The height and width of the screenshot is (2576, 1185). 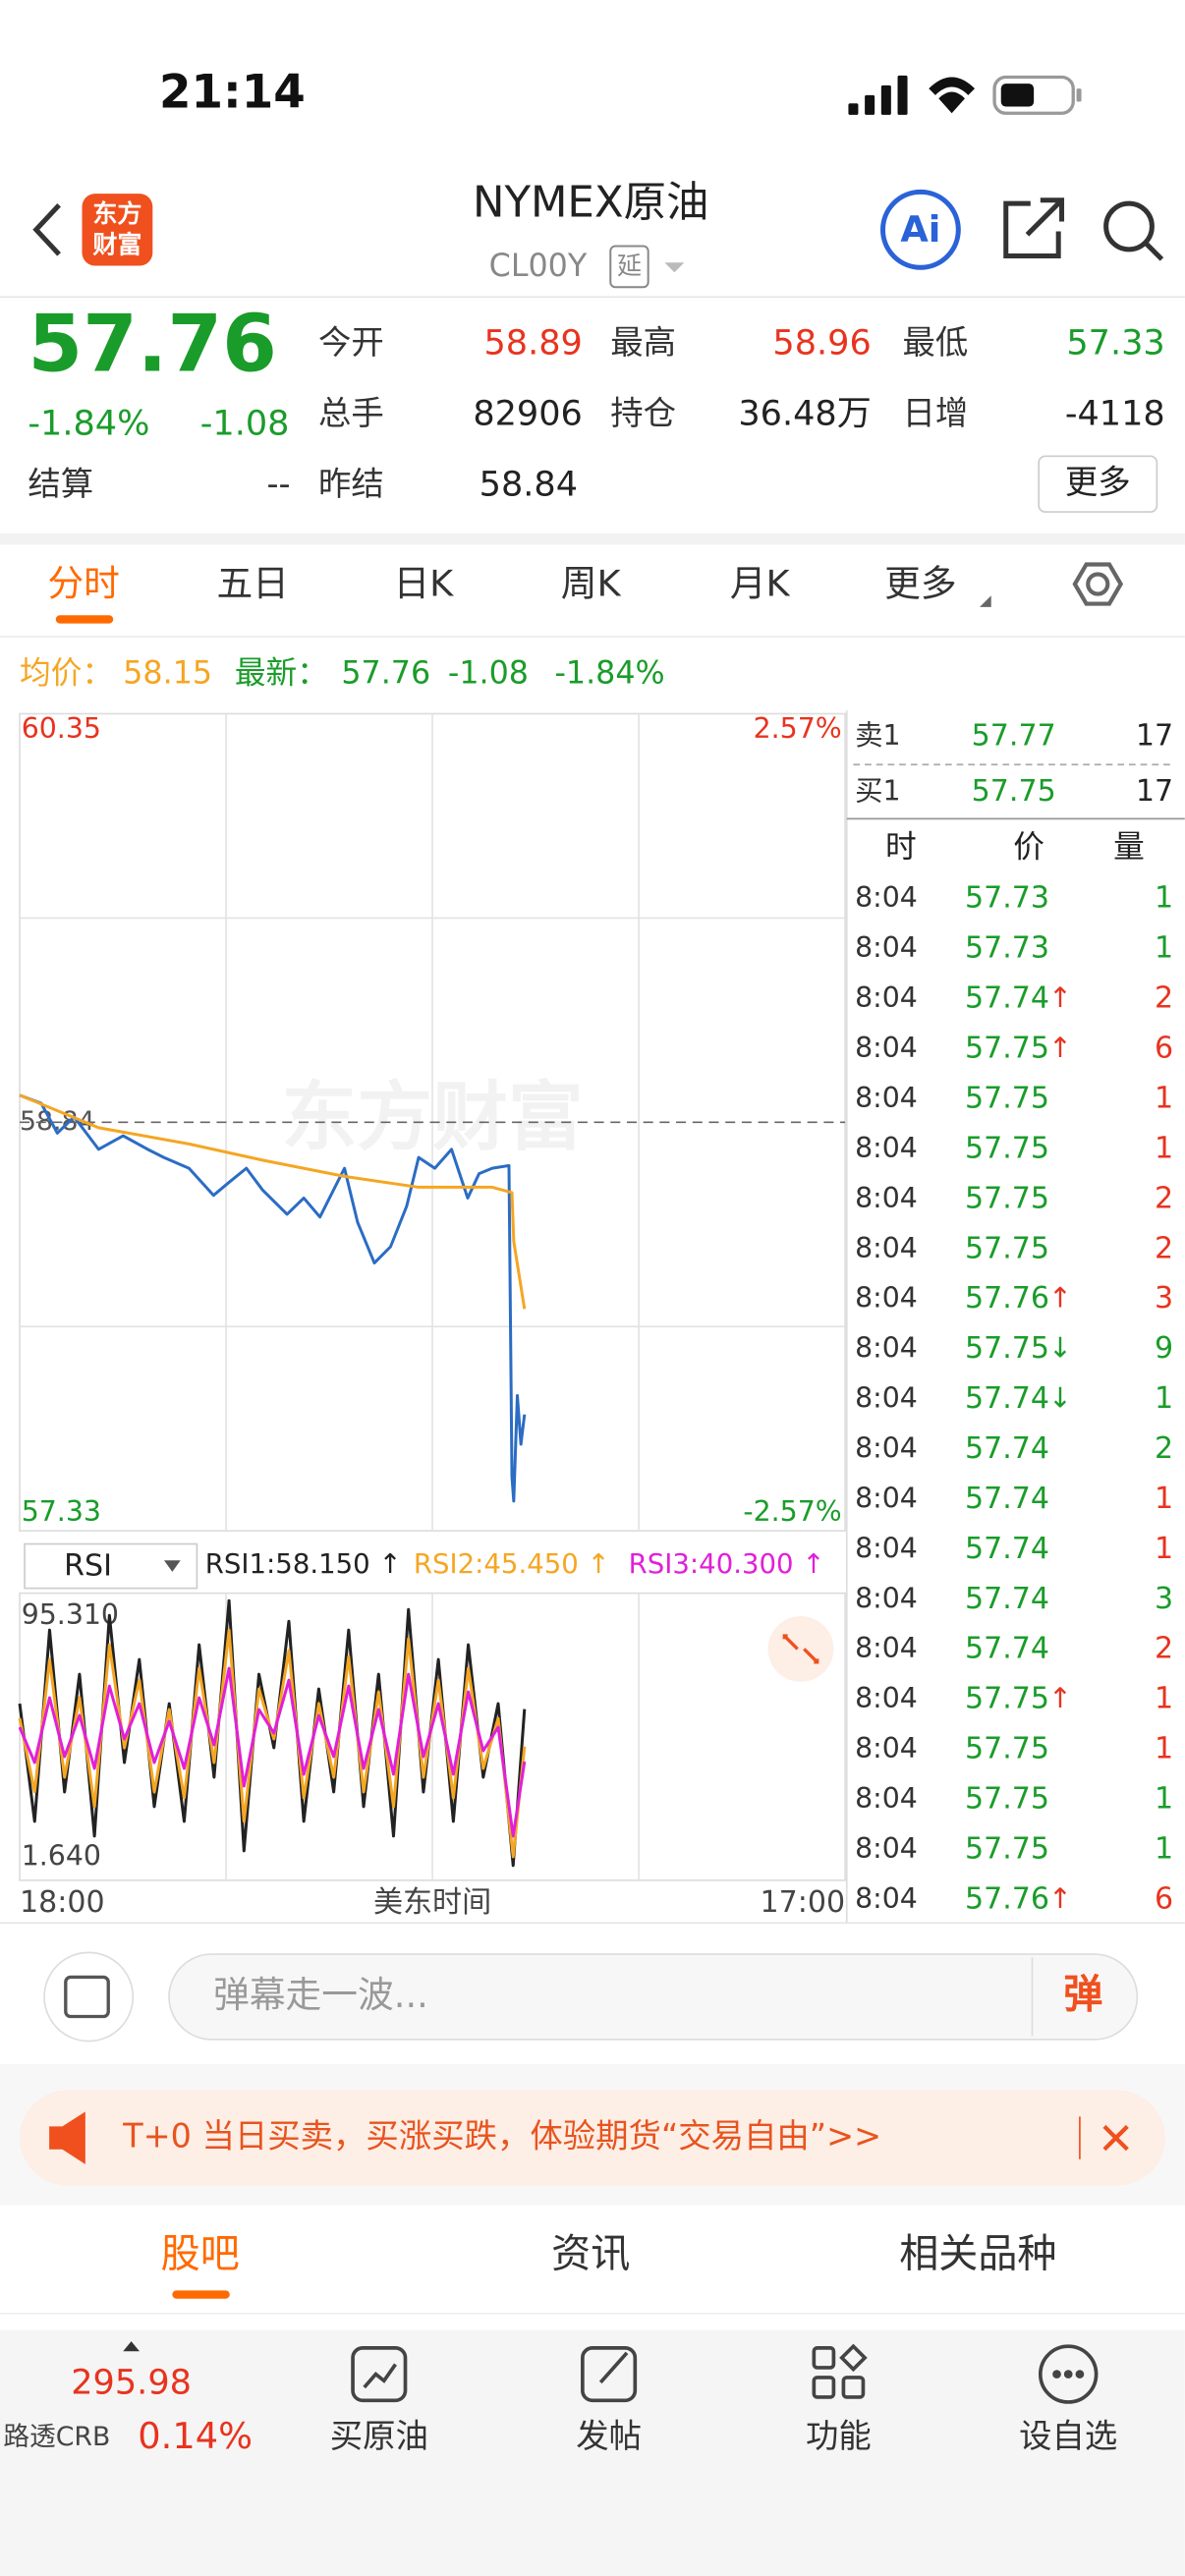 What do you see at coordinates (62, 1511) in the screenshot?
I see `y-tick-label: 57.33` at bounding box center [62, 1511].